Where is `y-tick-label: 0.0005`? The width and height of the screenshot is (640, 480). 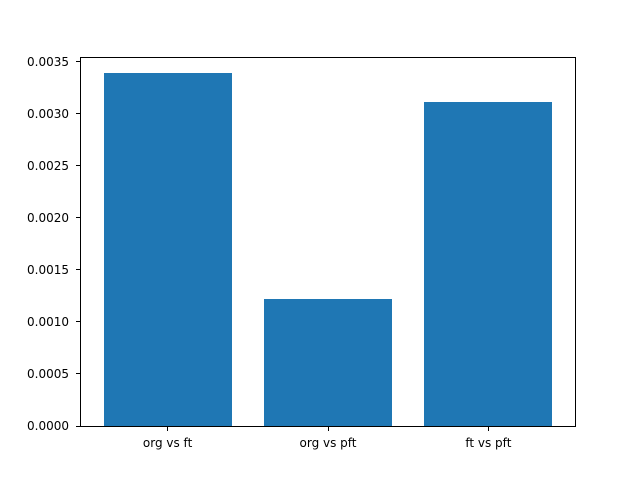
y-tick-label: 0.0005 is located at coordinates (48, 373).